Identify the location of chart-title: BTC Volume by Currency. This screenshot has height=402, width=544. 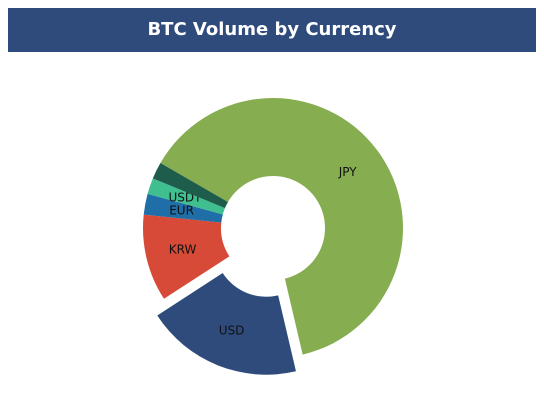
(272, 30).